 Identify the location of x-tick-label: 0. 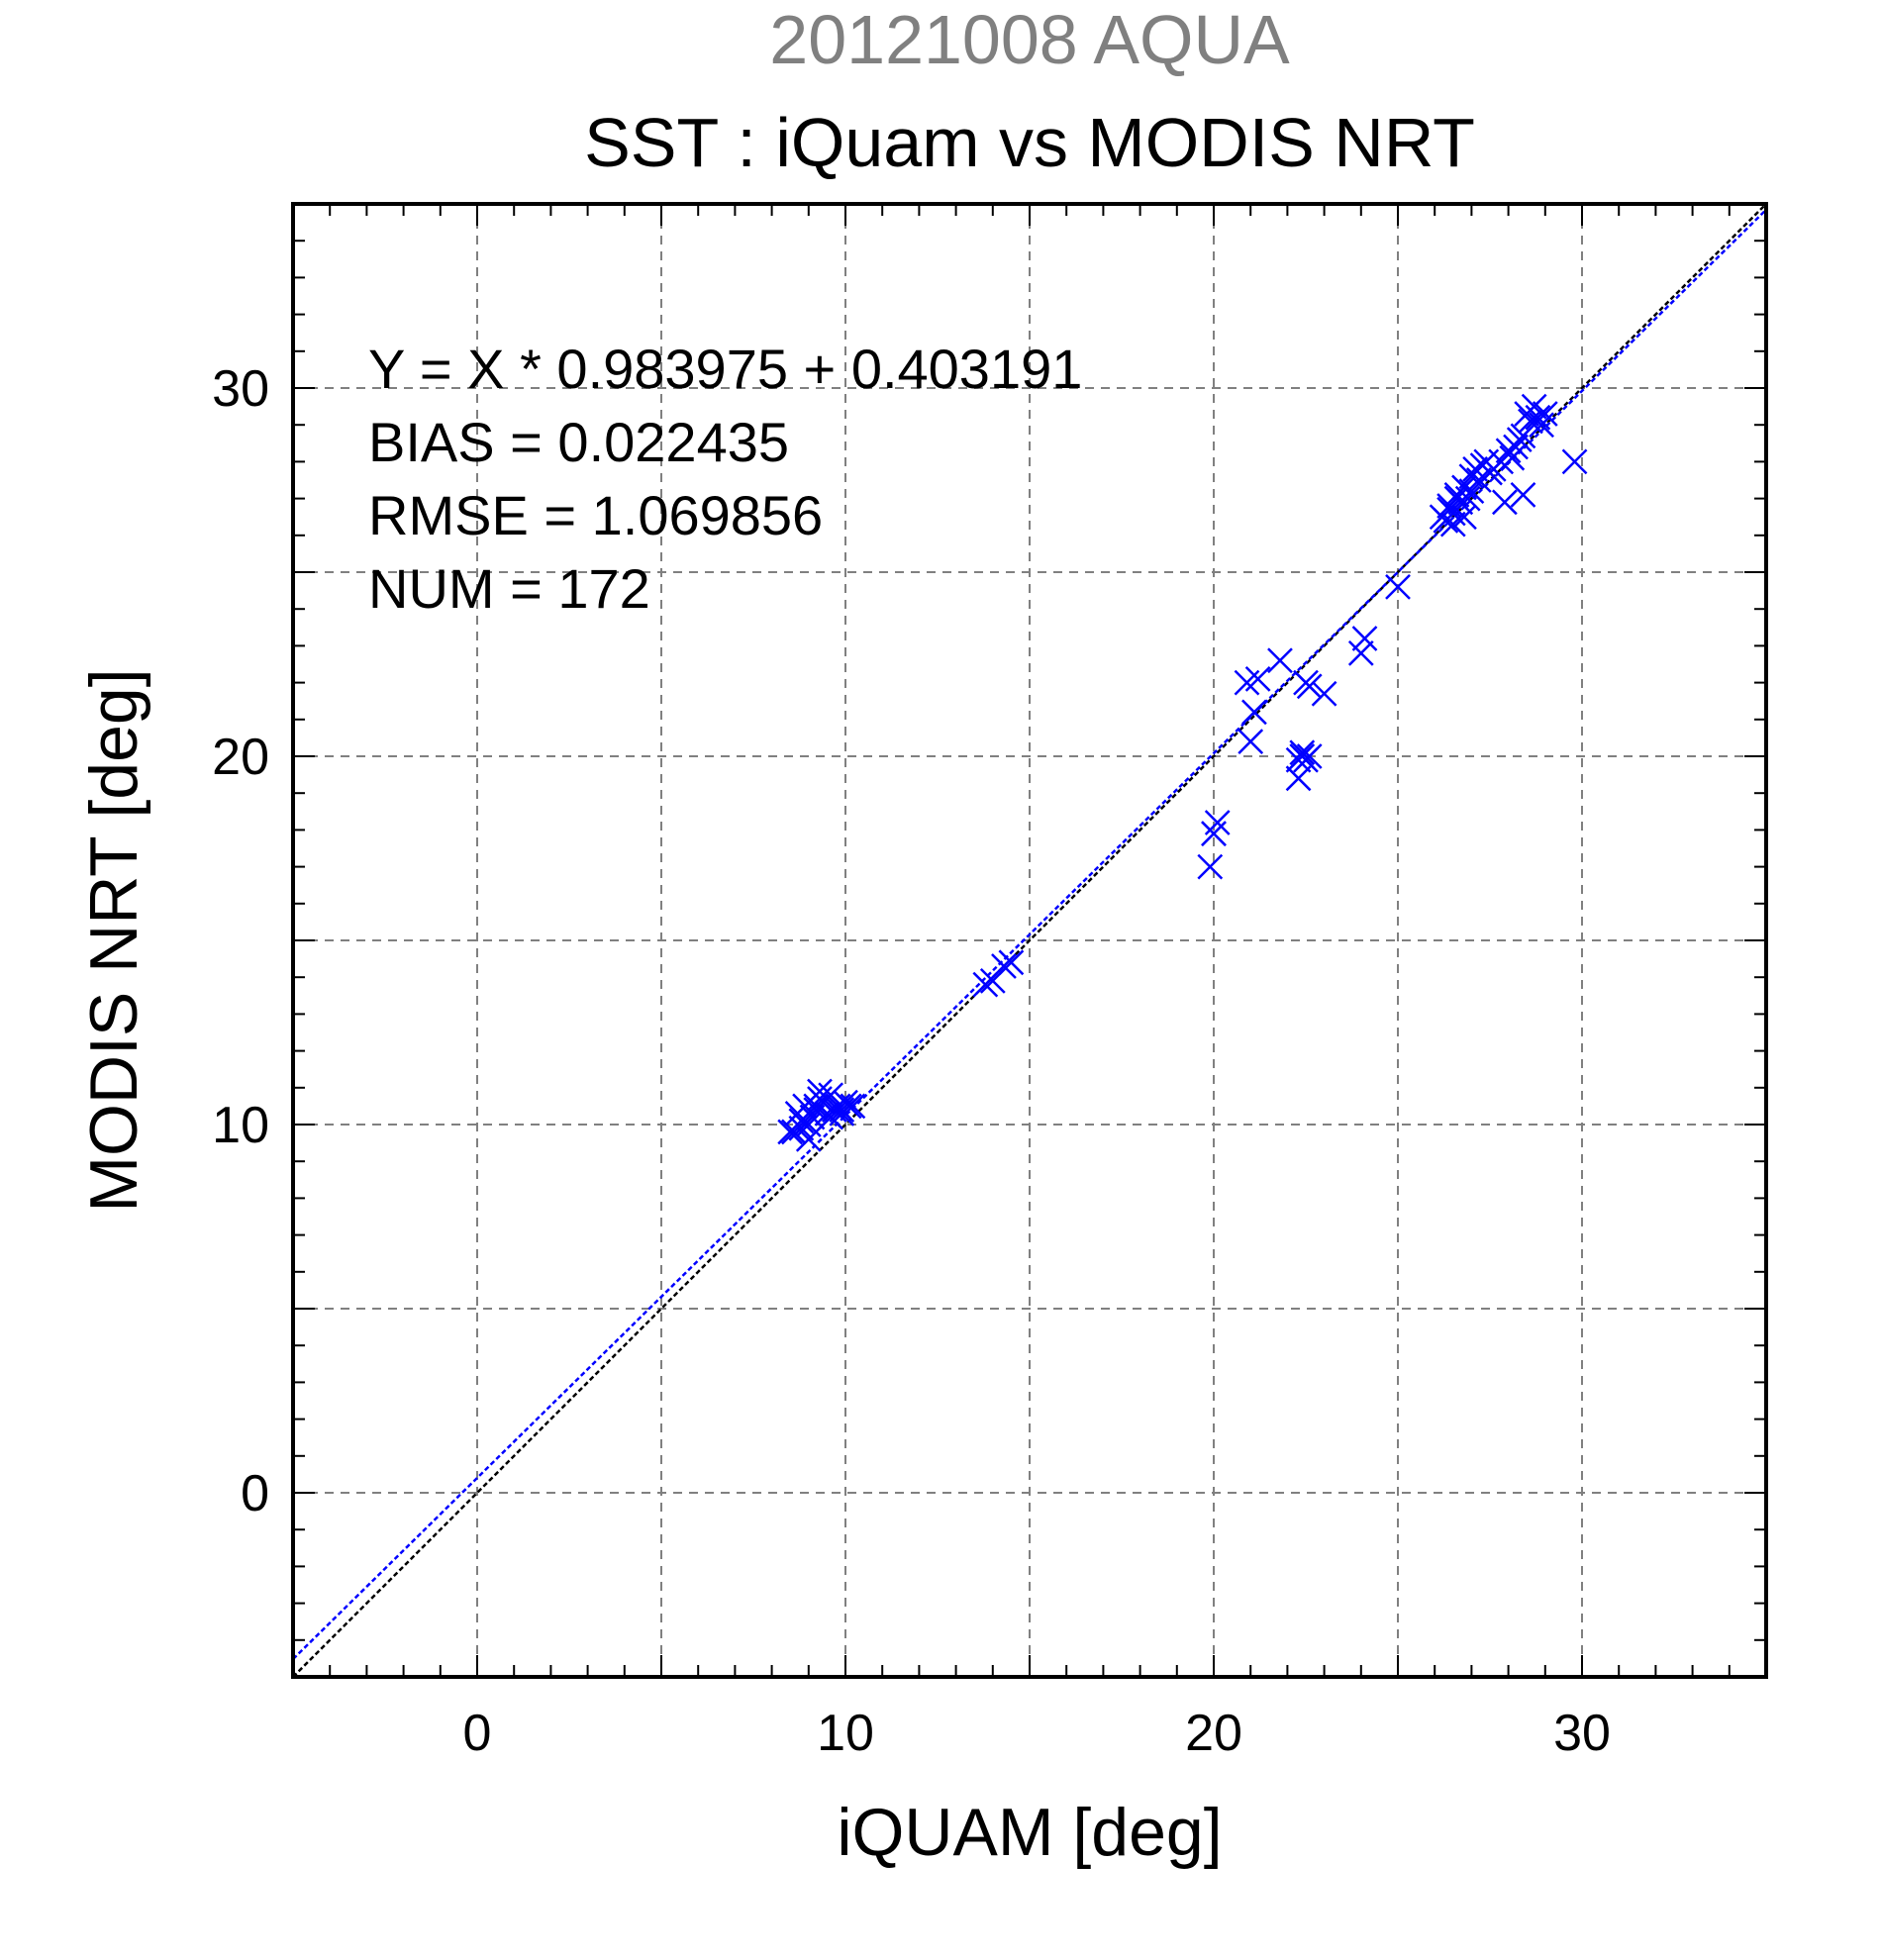
(477, 1733).